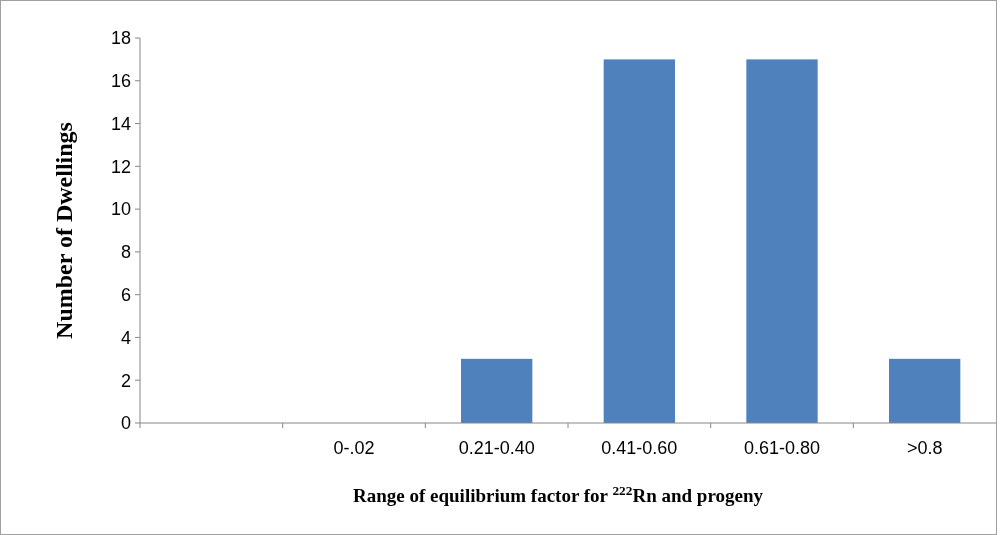  What do you see at coordinates (125, 423) in the screenshot?
I see `y-tick-label: 0` at bounding box center [125, 423].